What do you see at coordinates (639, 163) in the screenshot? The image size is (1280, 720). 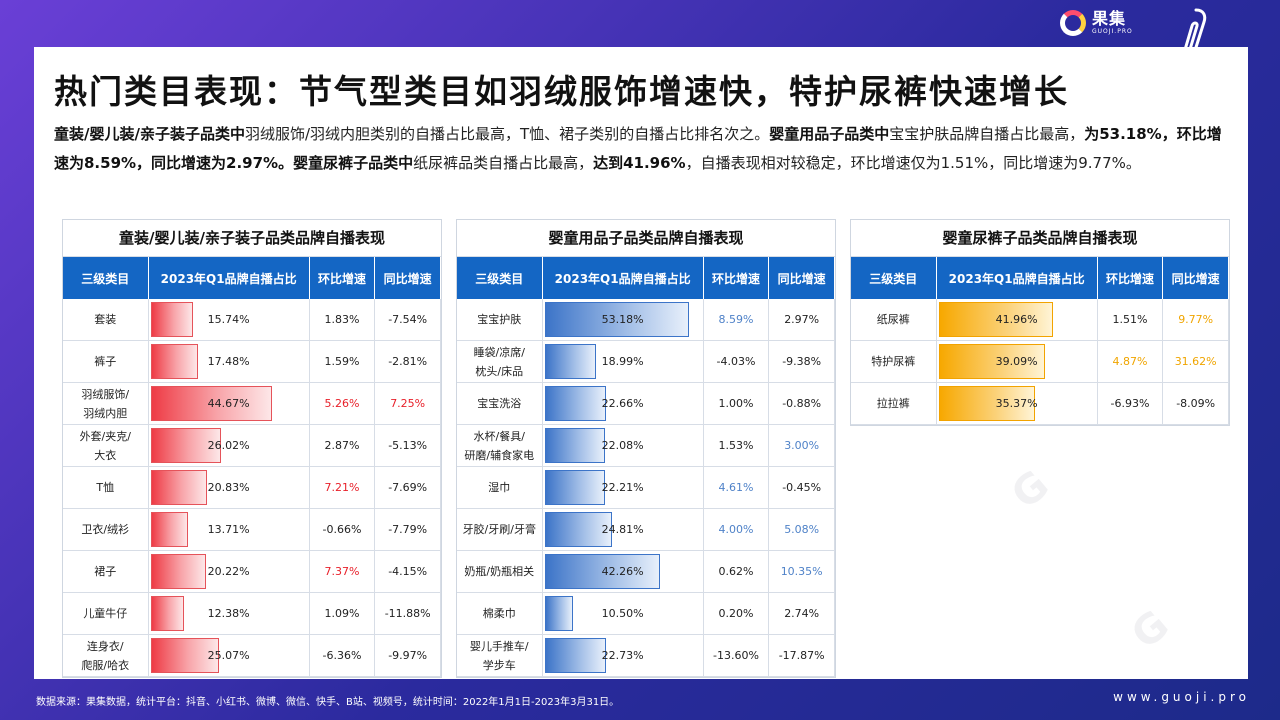 I see `summary-bold: 达到41.96%` at bounding box center [639, 163].